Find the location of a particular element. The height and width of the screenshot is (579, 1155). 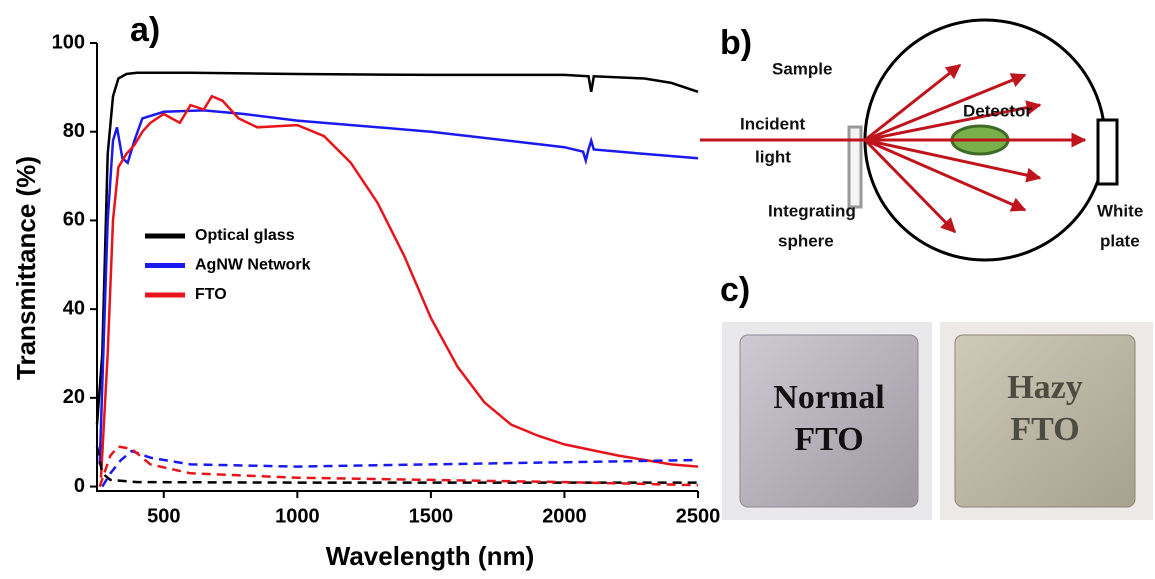

y-tick-label: 20 is located at coordinates (74, 397).